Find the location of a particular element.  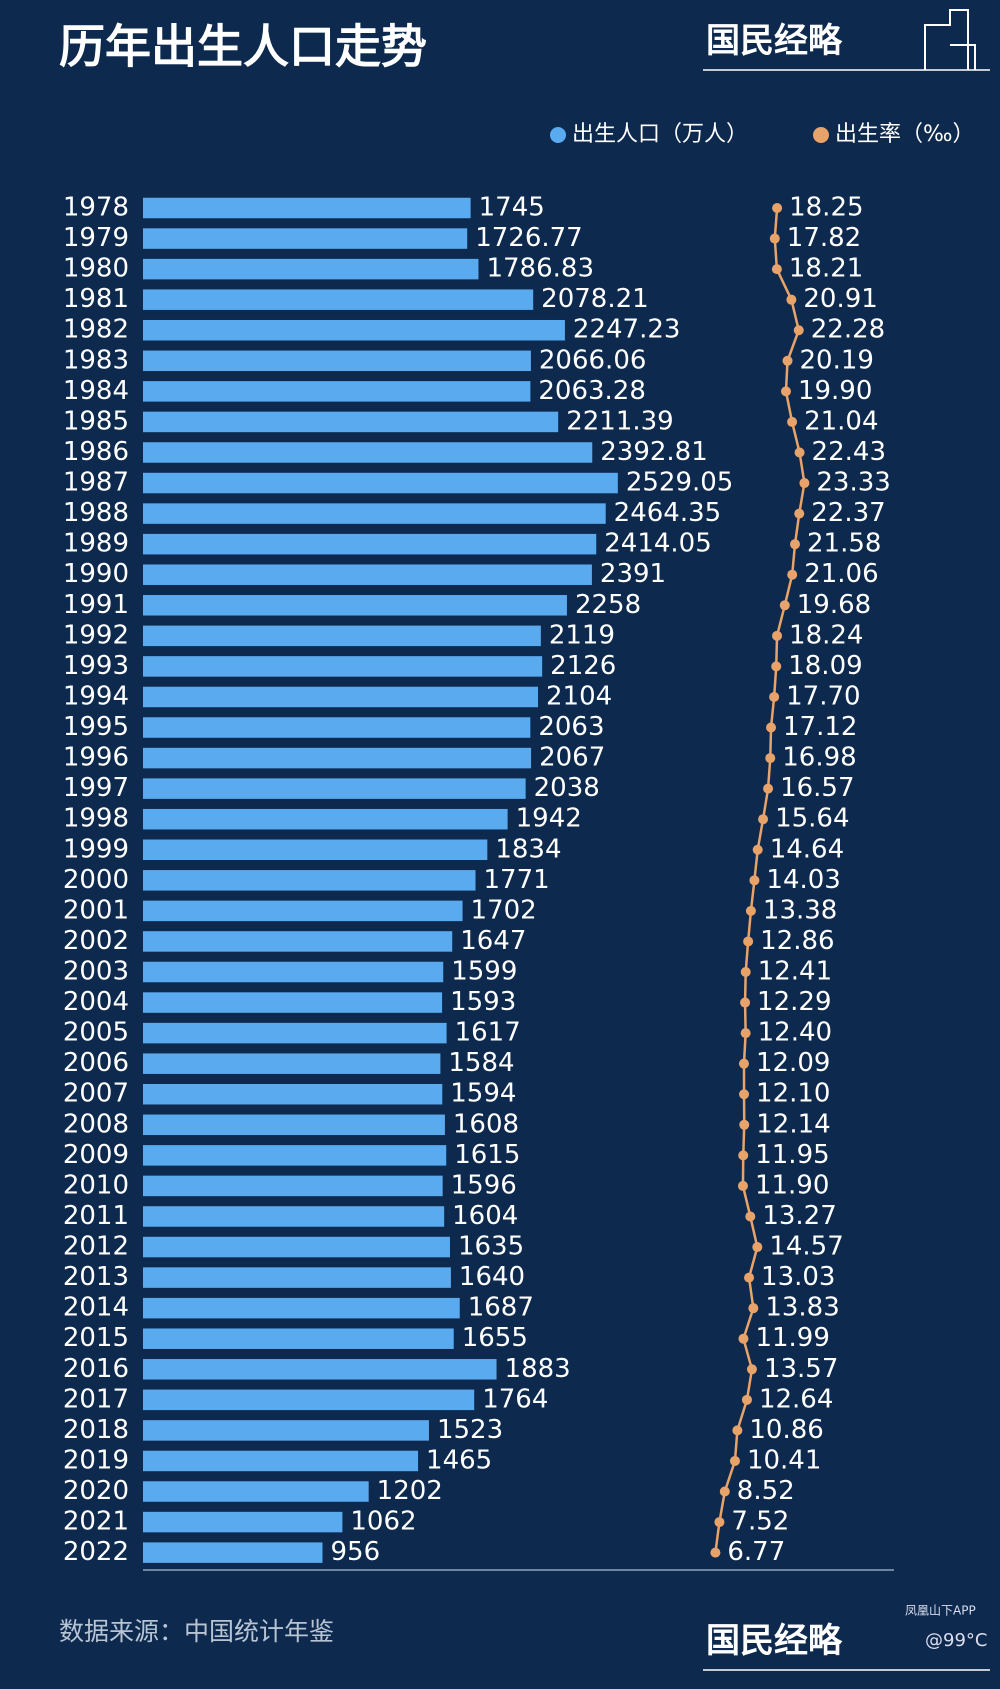

y-tick-label: 1994 is located at coordinates (96, 696).